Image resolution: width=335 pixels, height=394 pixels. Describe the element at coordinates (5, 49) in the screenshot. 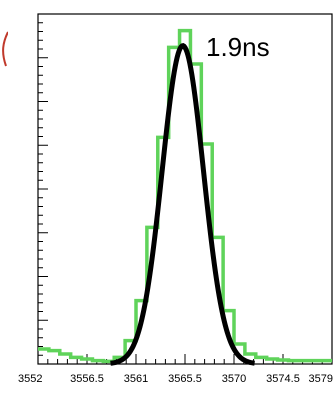

I see `edge-mark-decoration` at that location.